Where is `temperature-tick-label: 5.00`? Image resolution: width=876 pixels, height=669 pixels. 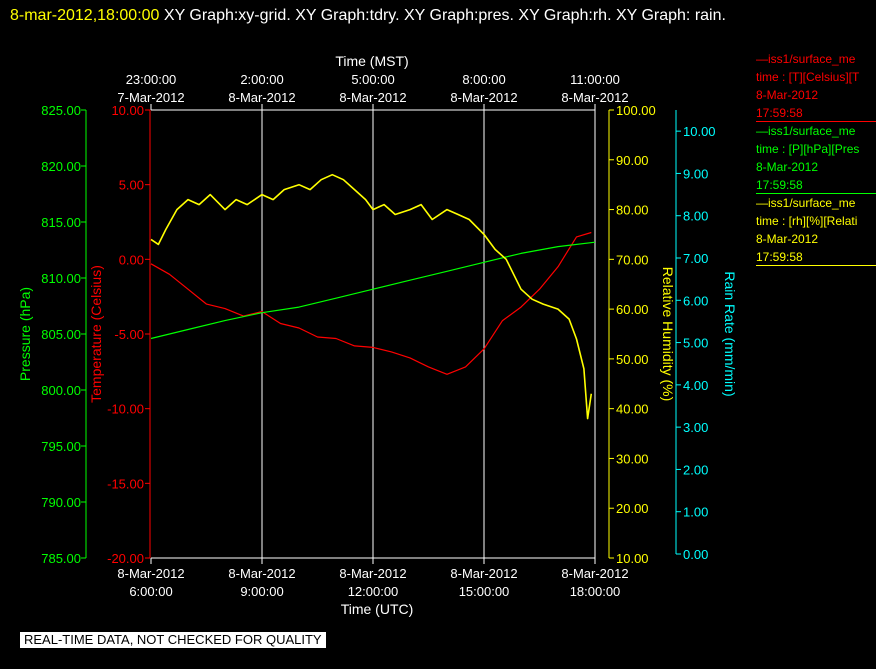 temperature-tick-label: 5.00 is located at coordinates (131, 185).